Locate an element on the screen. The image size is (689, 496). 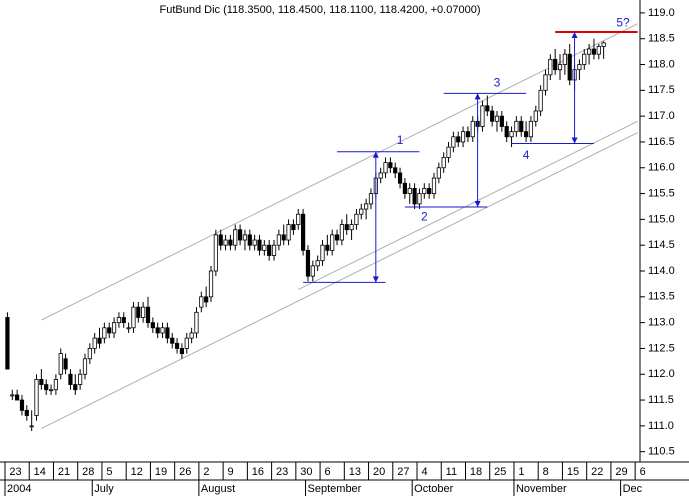
arrow-head is located at coordinates (574, 35).